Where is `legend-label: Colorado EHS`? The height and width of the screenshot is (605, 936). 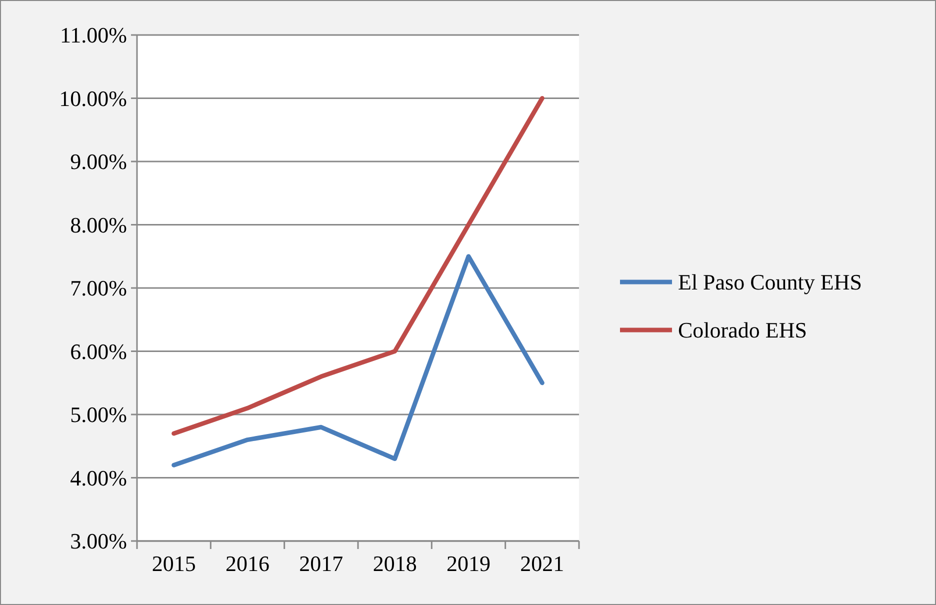
legend-label: Colorado EHS is located at coordinates (742, 330).